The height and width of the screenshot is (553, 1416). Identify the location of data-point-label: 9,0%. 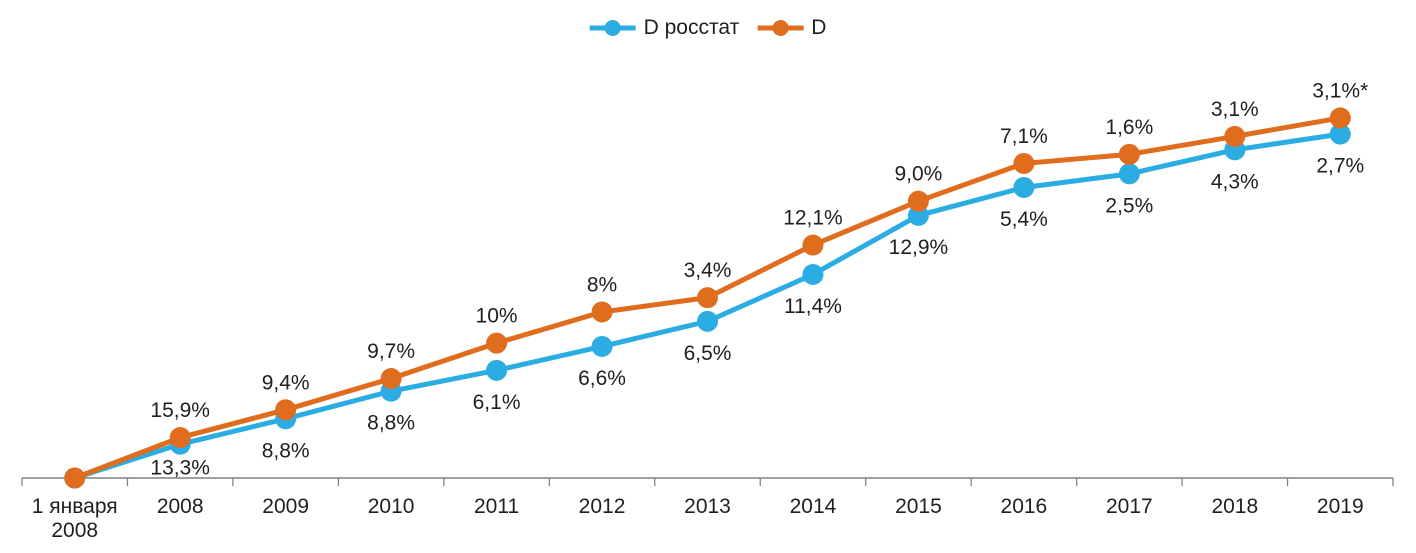
(918, 174).